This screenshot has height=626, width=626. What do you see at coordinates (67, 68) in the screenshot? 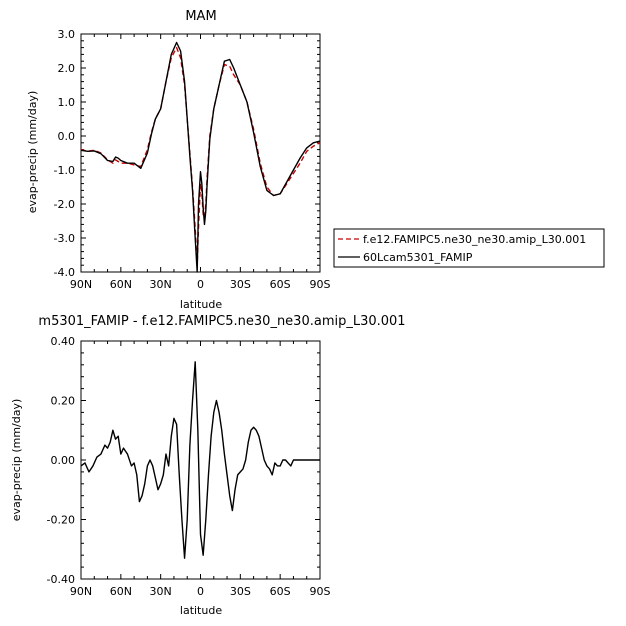
I see `top-y-tick-label: 2.0` at bounding box center [67, 68].